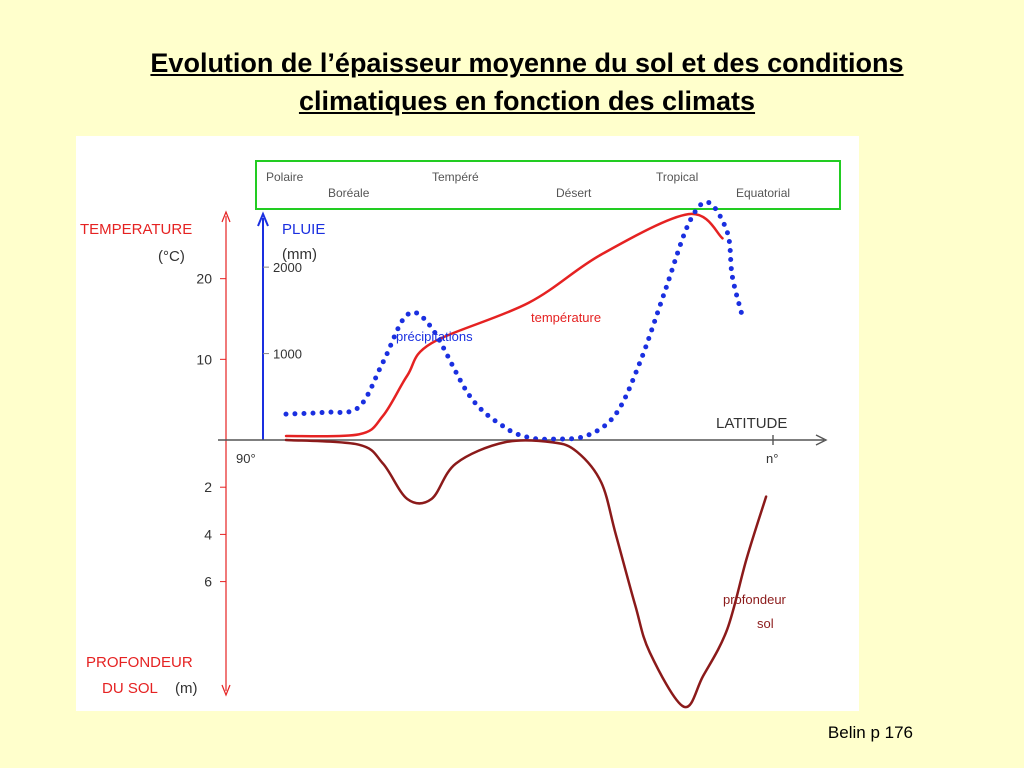 Image resolution: width=1024 pixels, height=768 pixels. I want to click on soil-axis-arrow, so click(226, 690).